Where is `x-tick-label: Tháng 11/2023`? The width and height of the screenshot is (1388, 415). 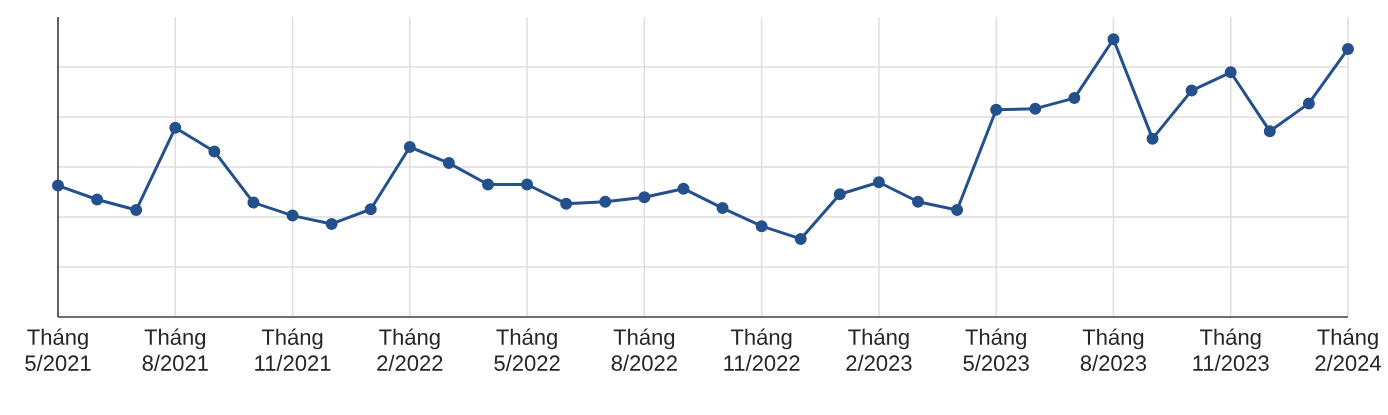 x-tick-label: Tháng 11/2023 is located at coordinates (1231, 349).